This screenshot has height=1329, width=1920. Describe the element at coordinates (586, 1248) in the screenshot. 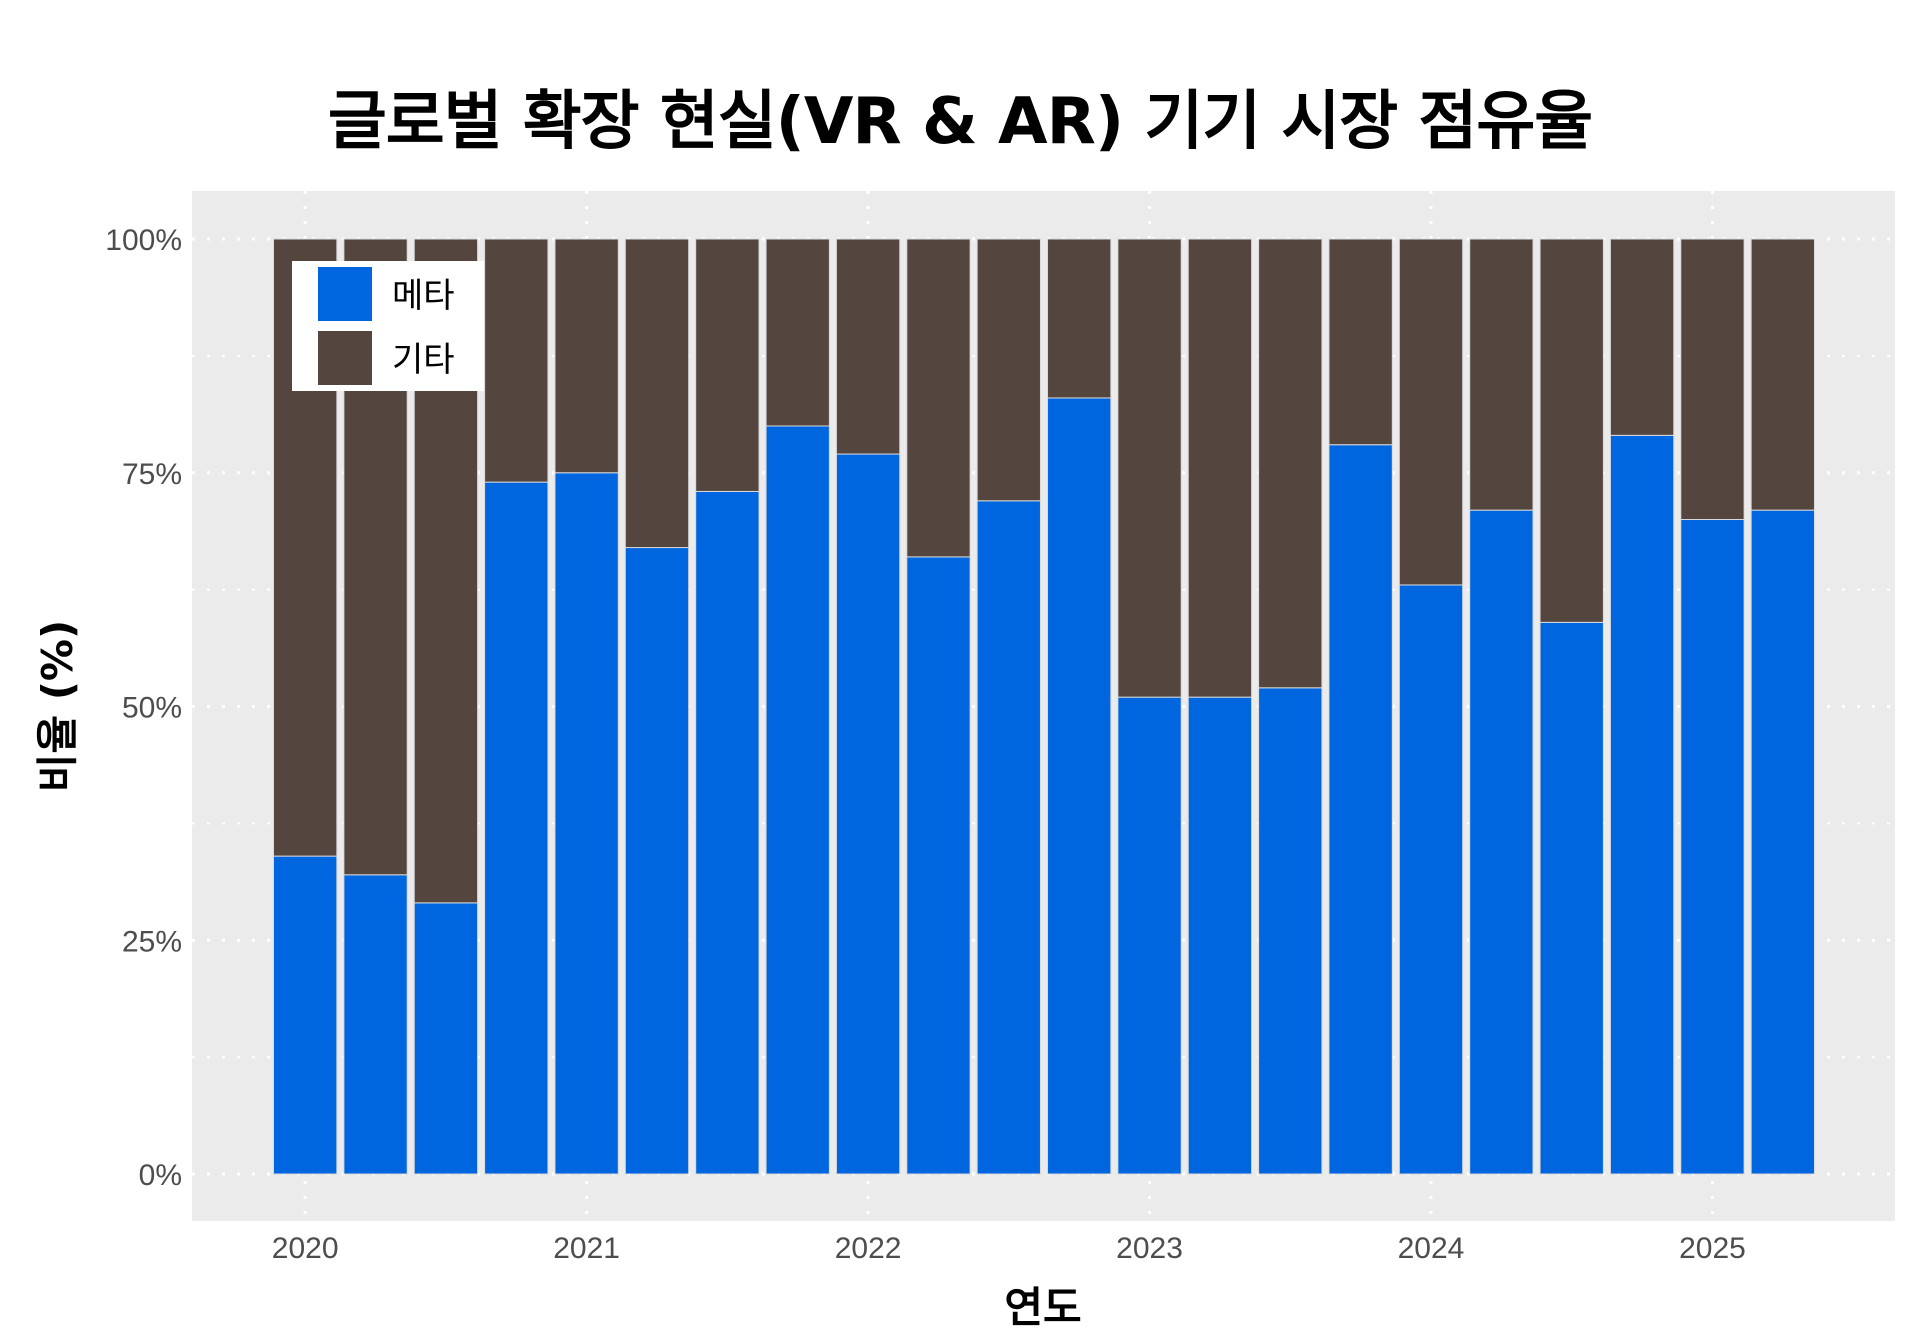

I see `x-tick-label: 2021` at that location.